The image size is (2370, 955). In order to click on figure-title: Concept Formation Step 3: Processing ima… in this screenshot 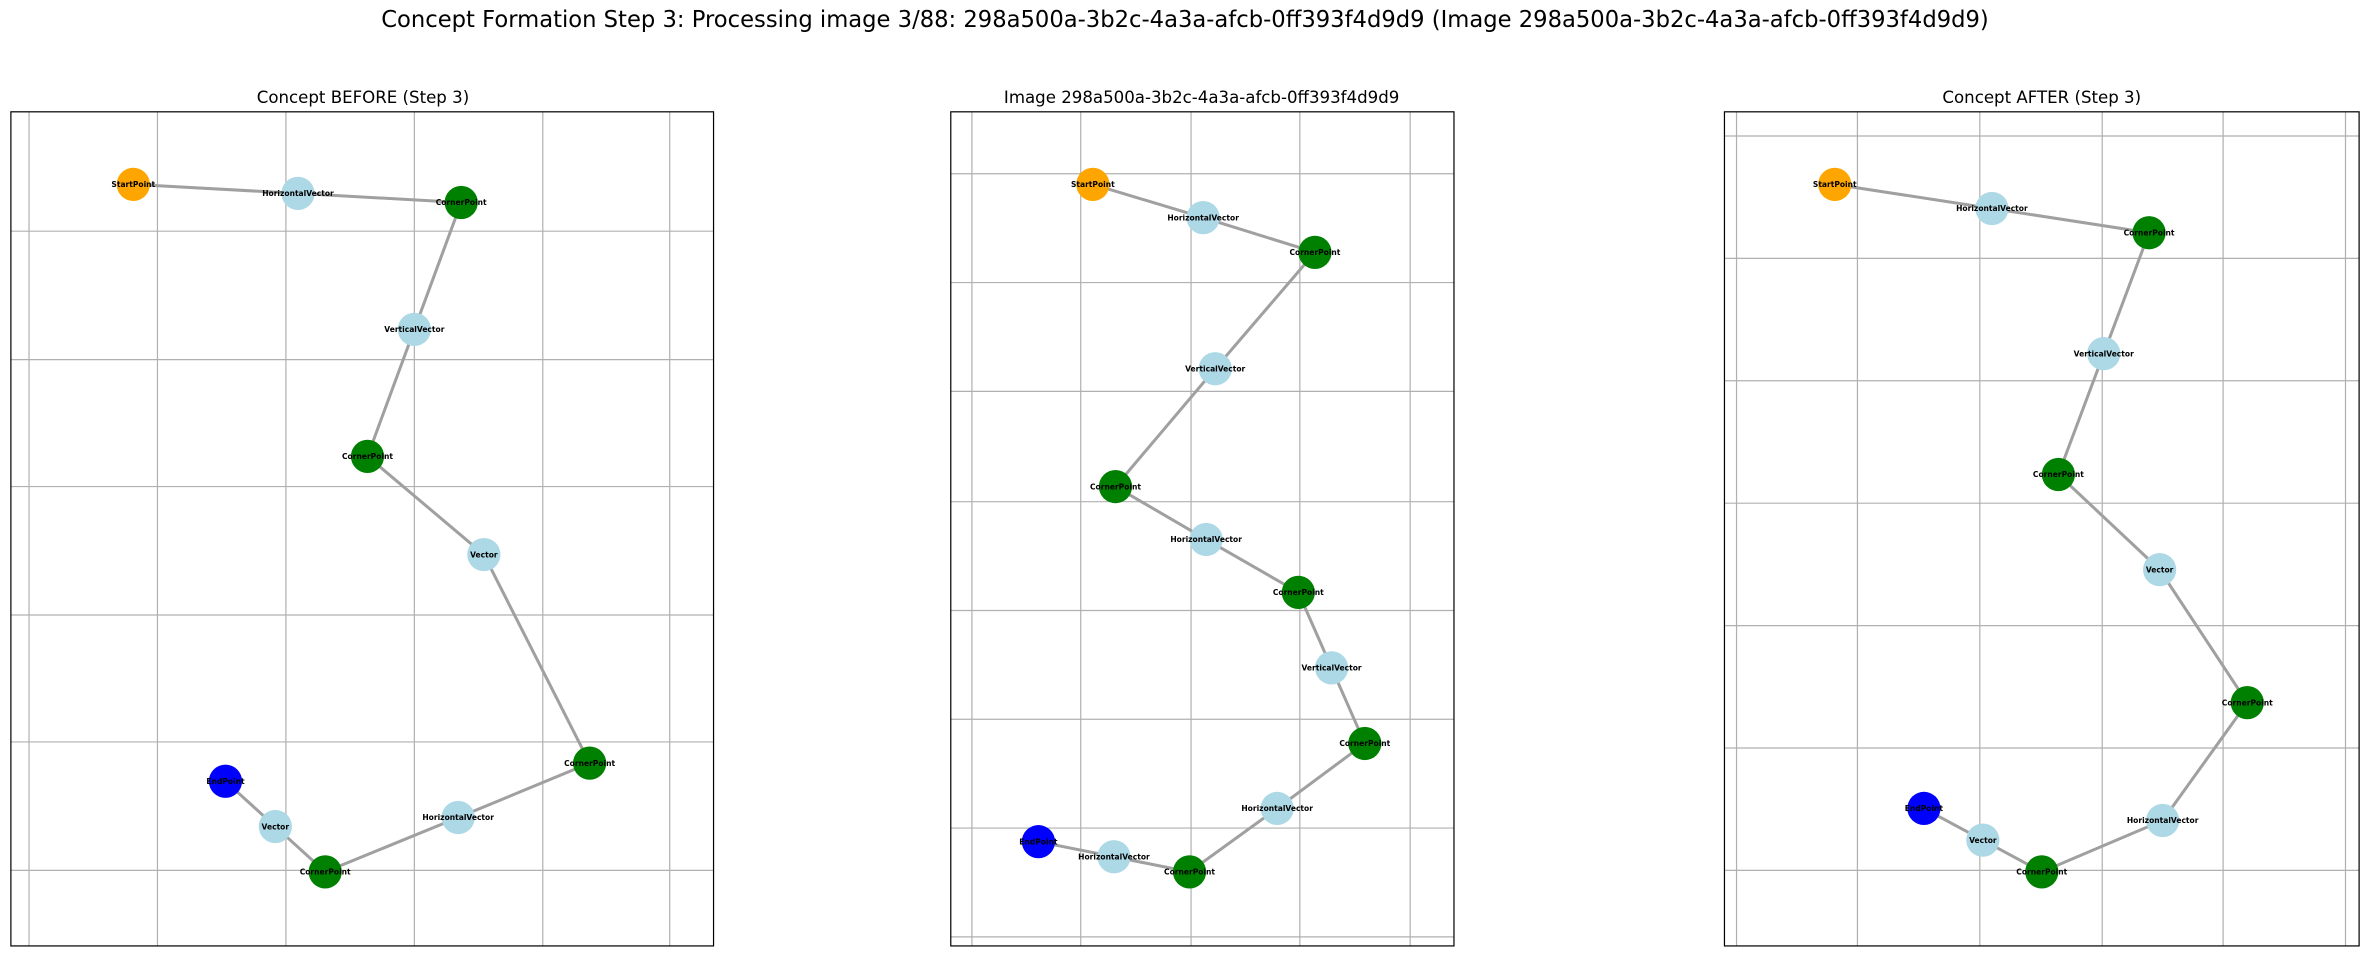, I will do `click(1185, 20)`.